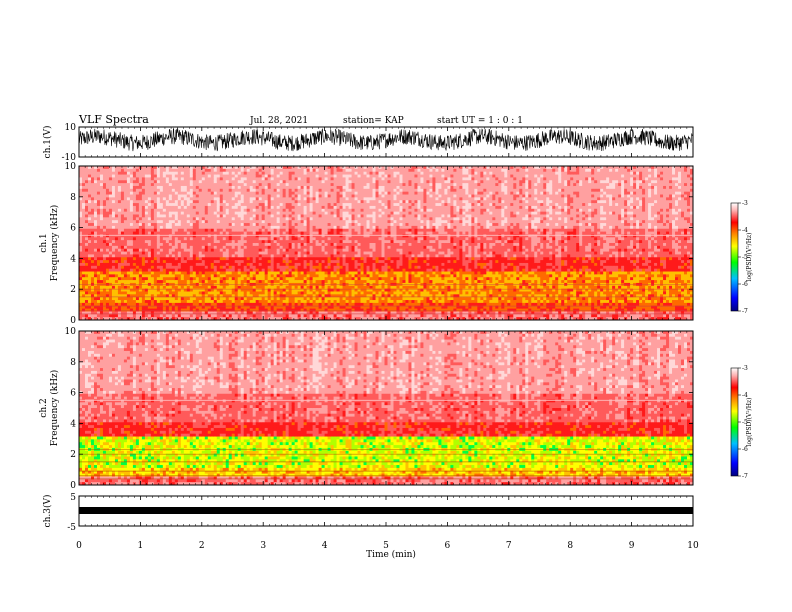 The height and width of the screenshot is (612, 792). Describe the element at coordinates (47, 142) in the screenshot. I see `ch1-ylabel: ch.1(V)` at that location.